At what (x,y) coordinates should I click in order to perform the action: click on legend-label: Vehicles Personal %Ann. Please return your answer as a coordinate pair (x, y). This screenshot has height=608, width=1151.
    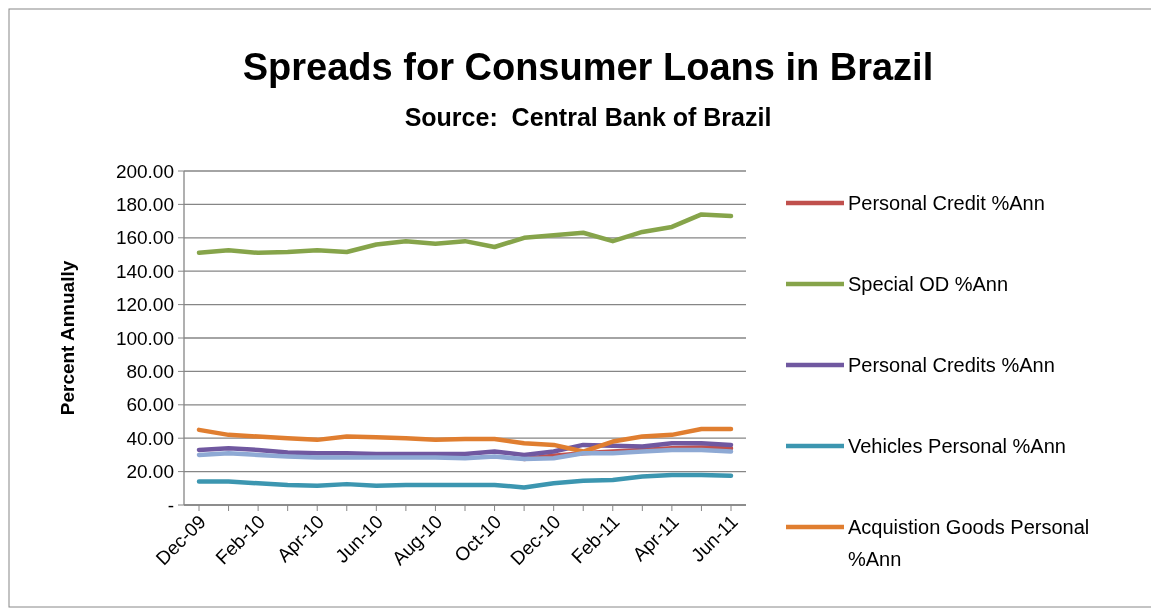
    Looking at the image, I should click on (957, 446).